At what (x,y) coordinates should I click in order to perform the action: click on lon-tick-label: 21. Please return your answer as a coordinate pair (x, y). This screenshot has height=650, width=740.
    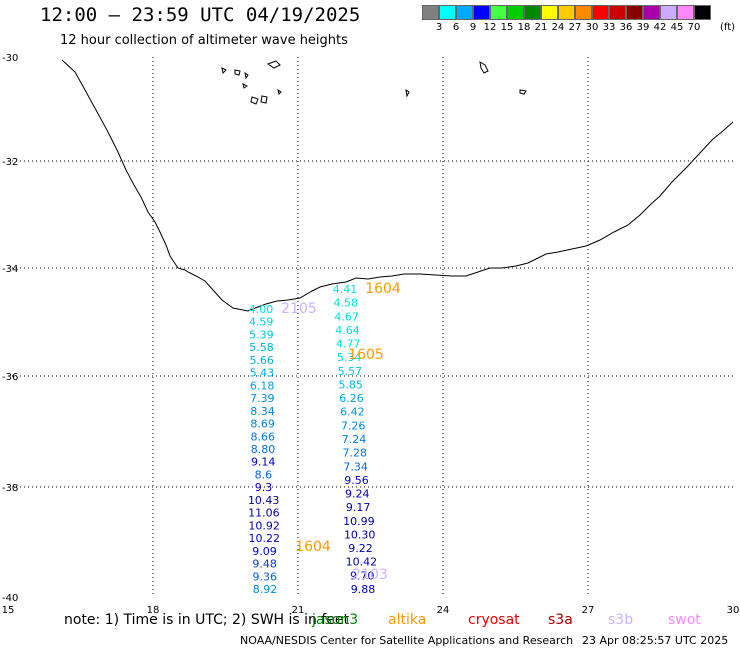
    Looking at the image, I should click on (298, 610).